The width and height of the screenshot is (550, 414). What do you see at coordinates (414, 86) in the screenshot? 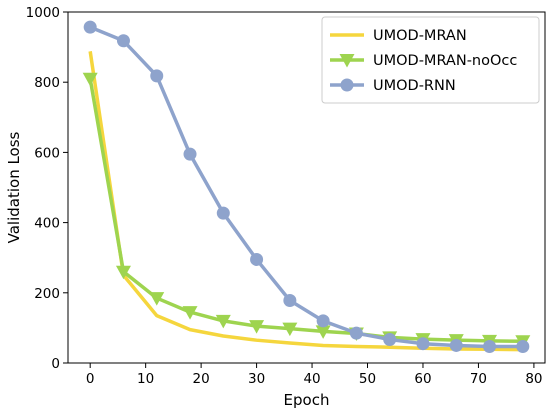
I see `legend-label: UMOD-RNN` at bounding box center [414, 86].